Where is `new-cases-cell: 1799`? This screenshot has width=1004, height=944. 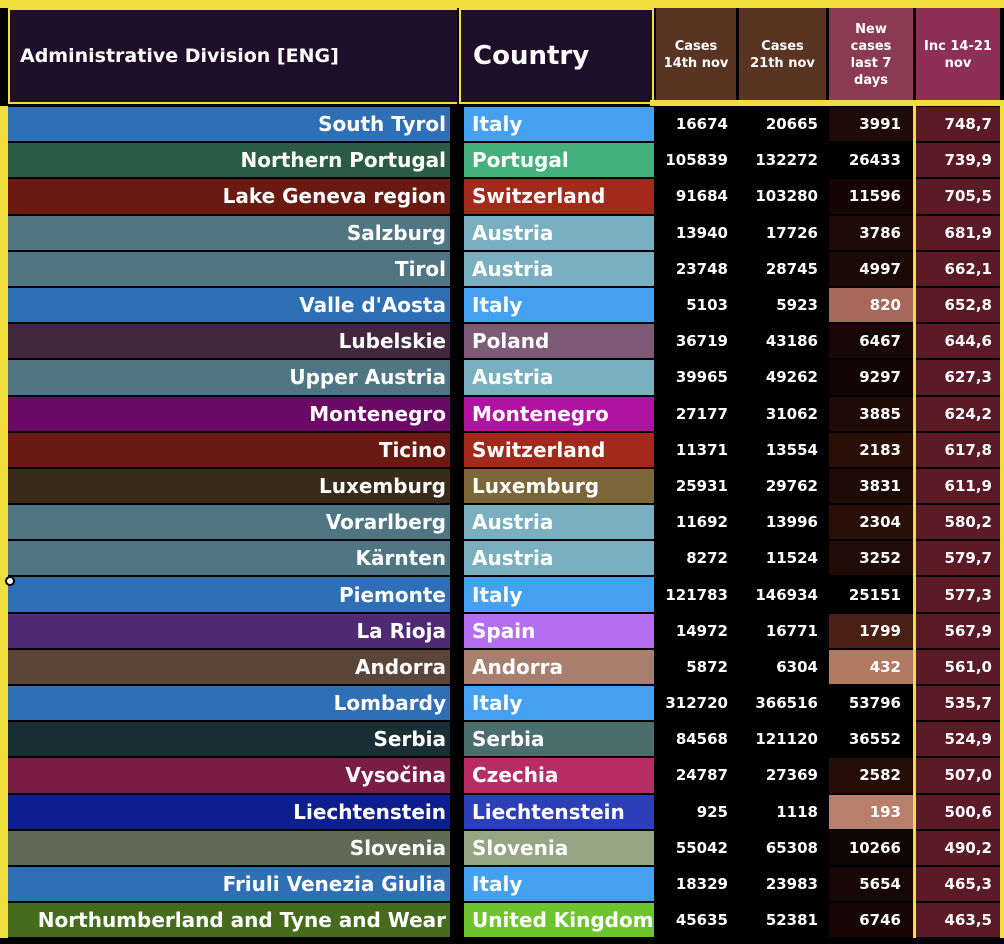 new-cases-cell: 1799 is located at coordinates (871, 630).